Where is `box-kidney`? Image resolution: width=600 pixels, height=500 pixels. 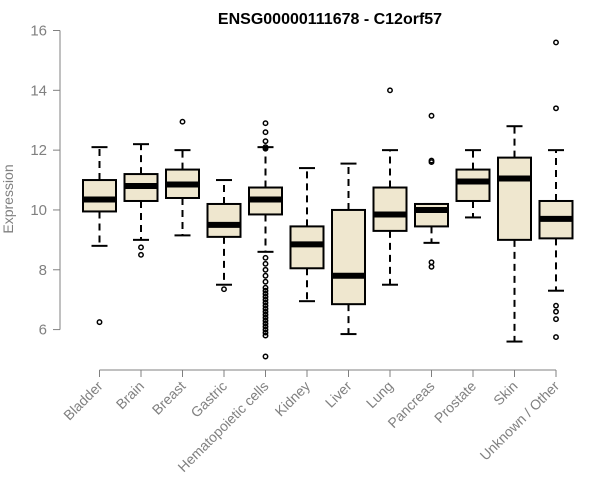 box-kidney is located at coordinates (307, 235).